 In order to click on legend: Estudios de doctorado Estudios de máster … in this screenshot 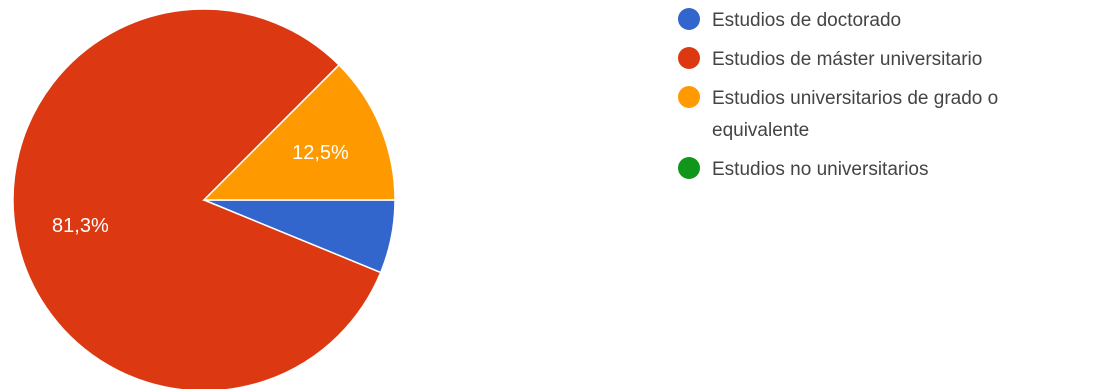, I will do `click(838, 94)`.